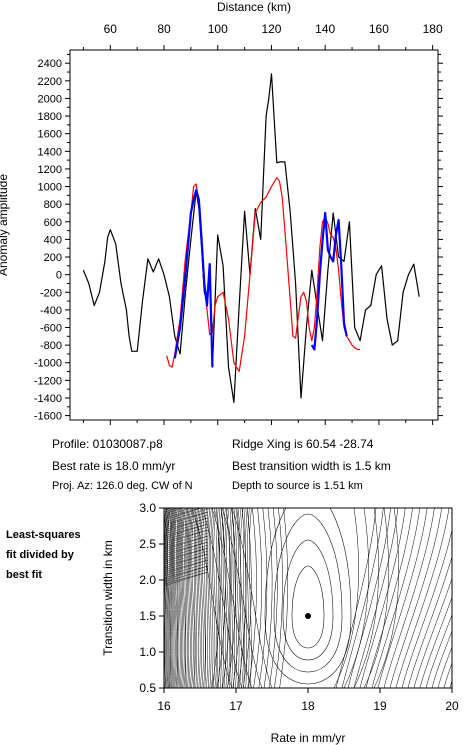  Describe the element at coordinates (40, 555) in the screenshot. I see `side-note-line-2: fit divided by` at that location.